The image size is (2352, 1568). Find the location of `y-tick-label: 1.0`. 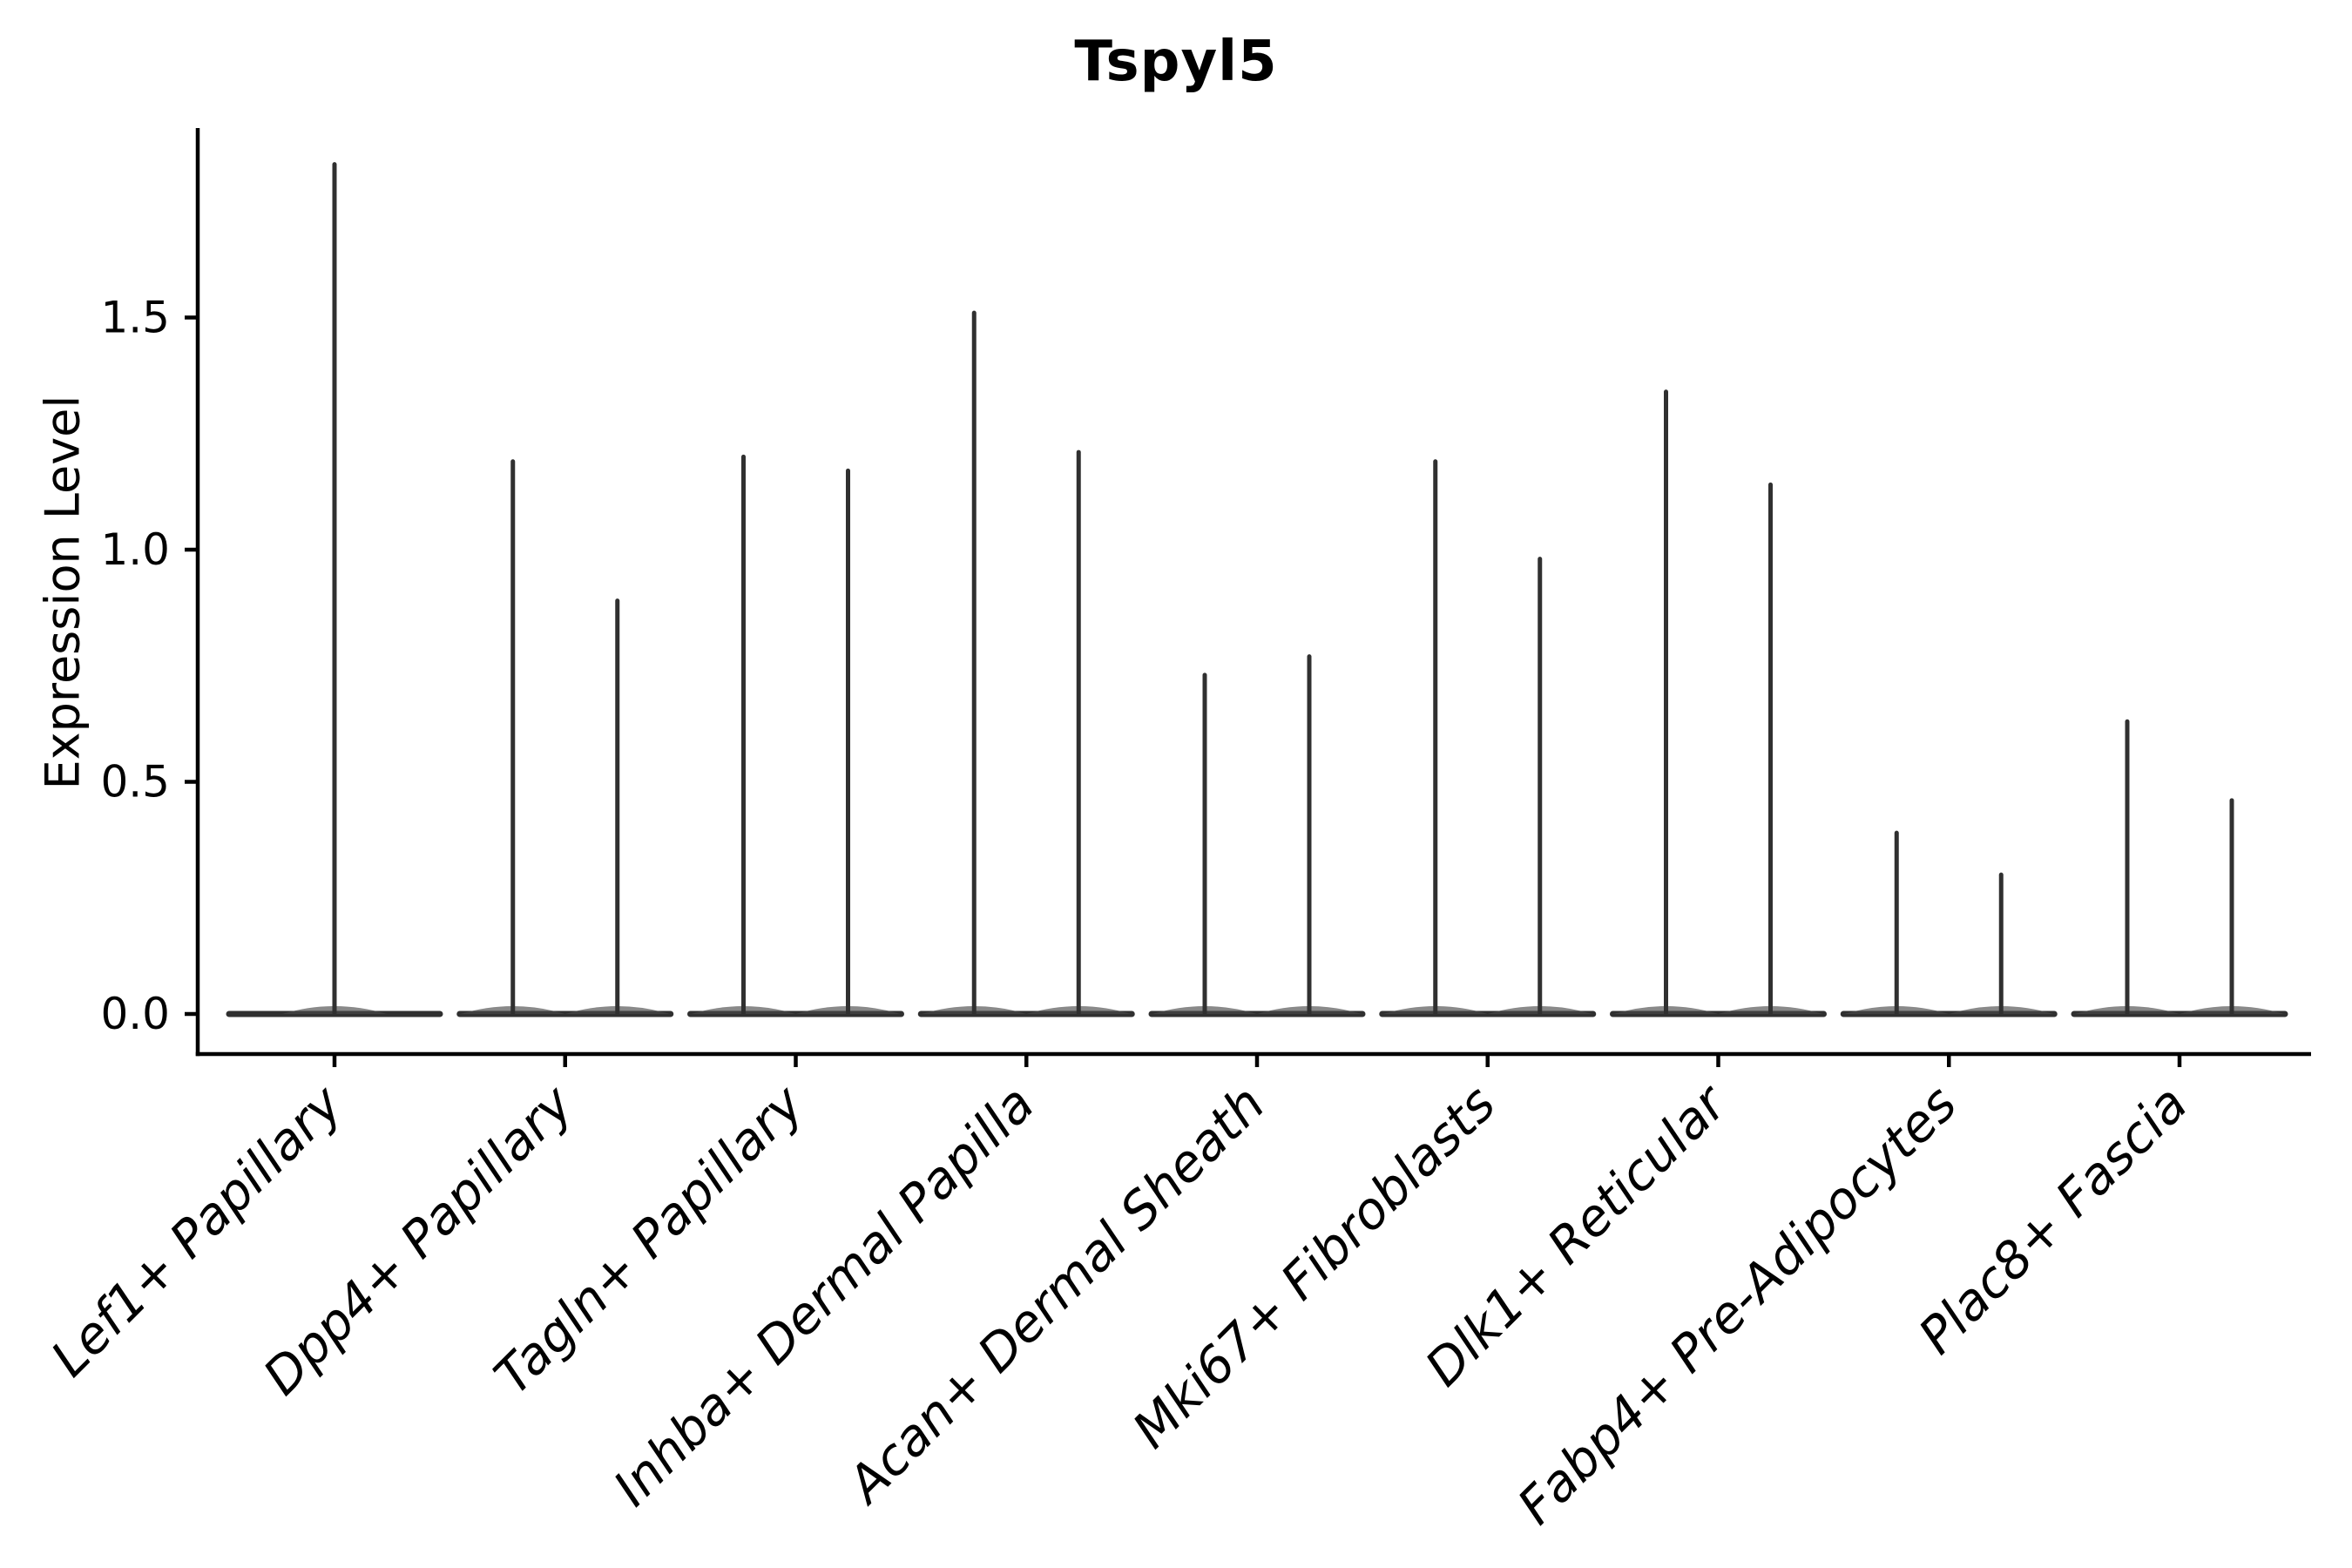

y-tick-label: 1.0 is located at coordinates (135, 549).